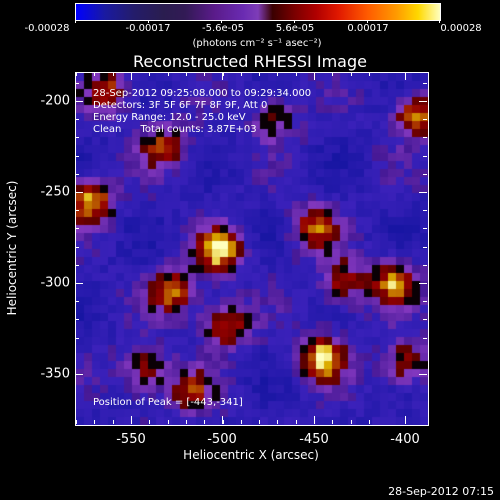 Image resolution: width=500 pixels, height=500 pixels. I want to click on overlay-clean-counts: Clean Total counts: 3.87E+03, so click(175, 129).